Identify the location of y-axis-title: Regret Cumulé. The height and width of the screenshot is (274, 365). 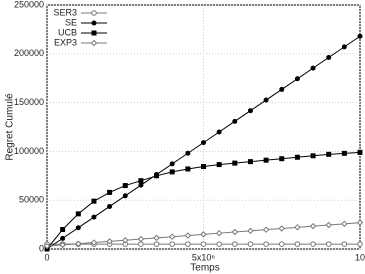
(10, 127).